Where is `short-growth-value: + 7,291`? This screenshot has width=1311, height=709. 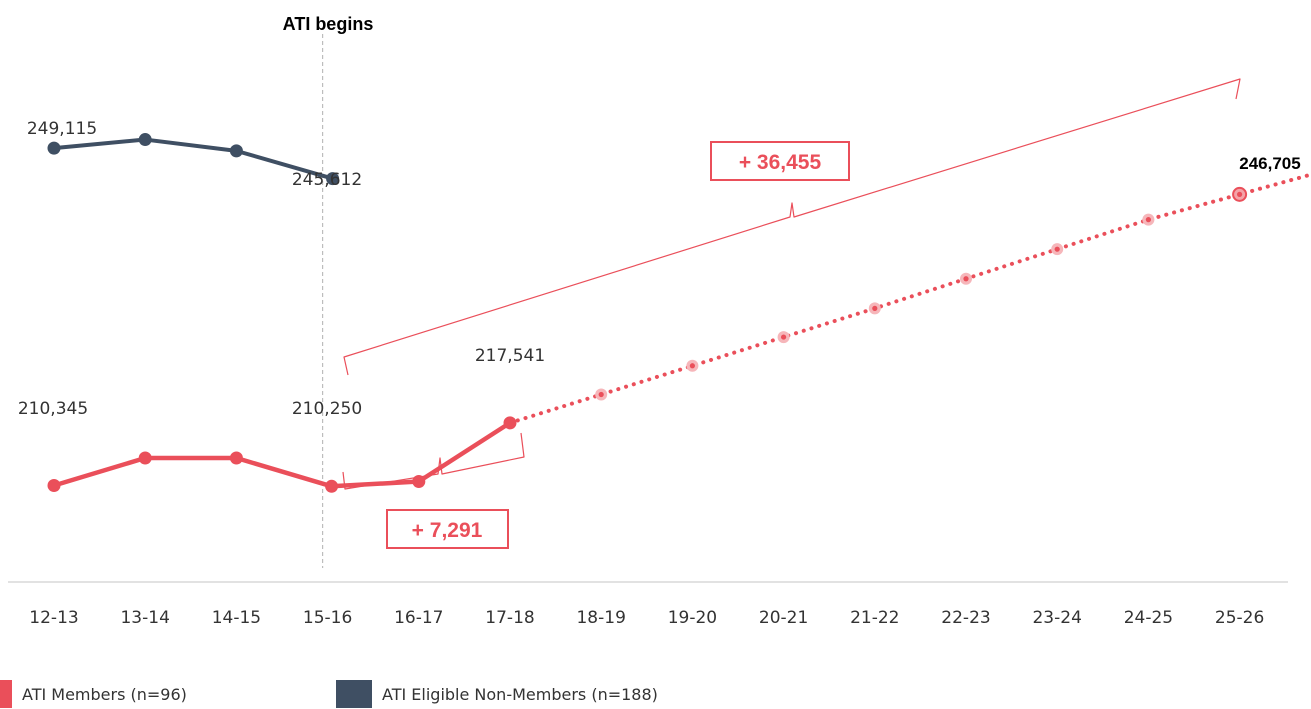 short-growth-value: + 7,291 is located at coordinates (447, 530).